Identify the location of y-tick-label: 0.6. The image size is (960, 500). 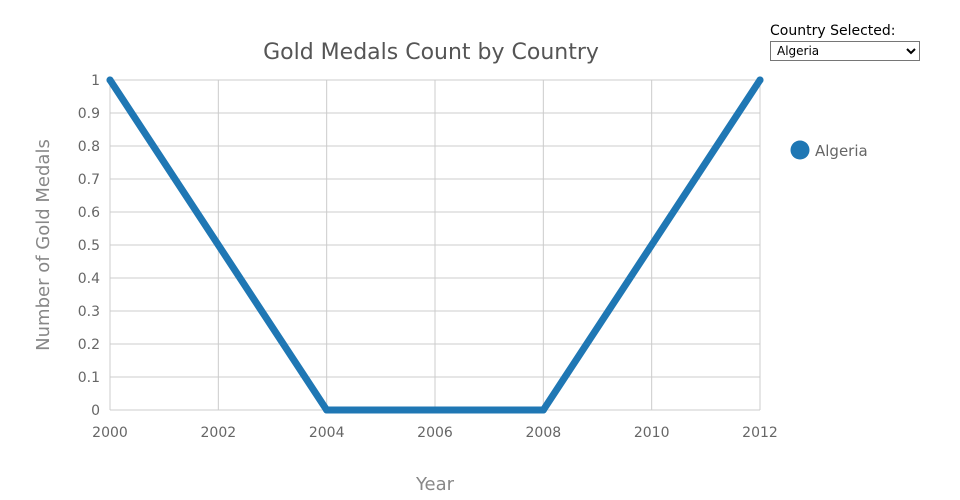
(89, 213).